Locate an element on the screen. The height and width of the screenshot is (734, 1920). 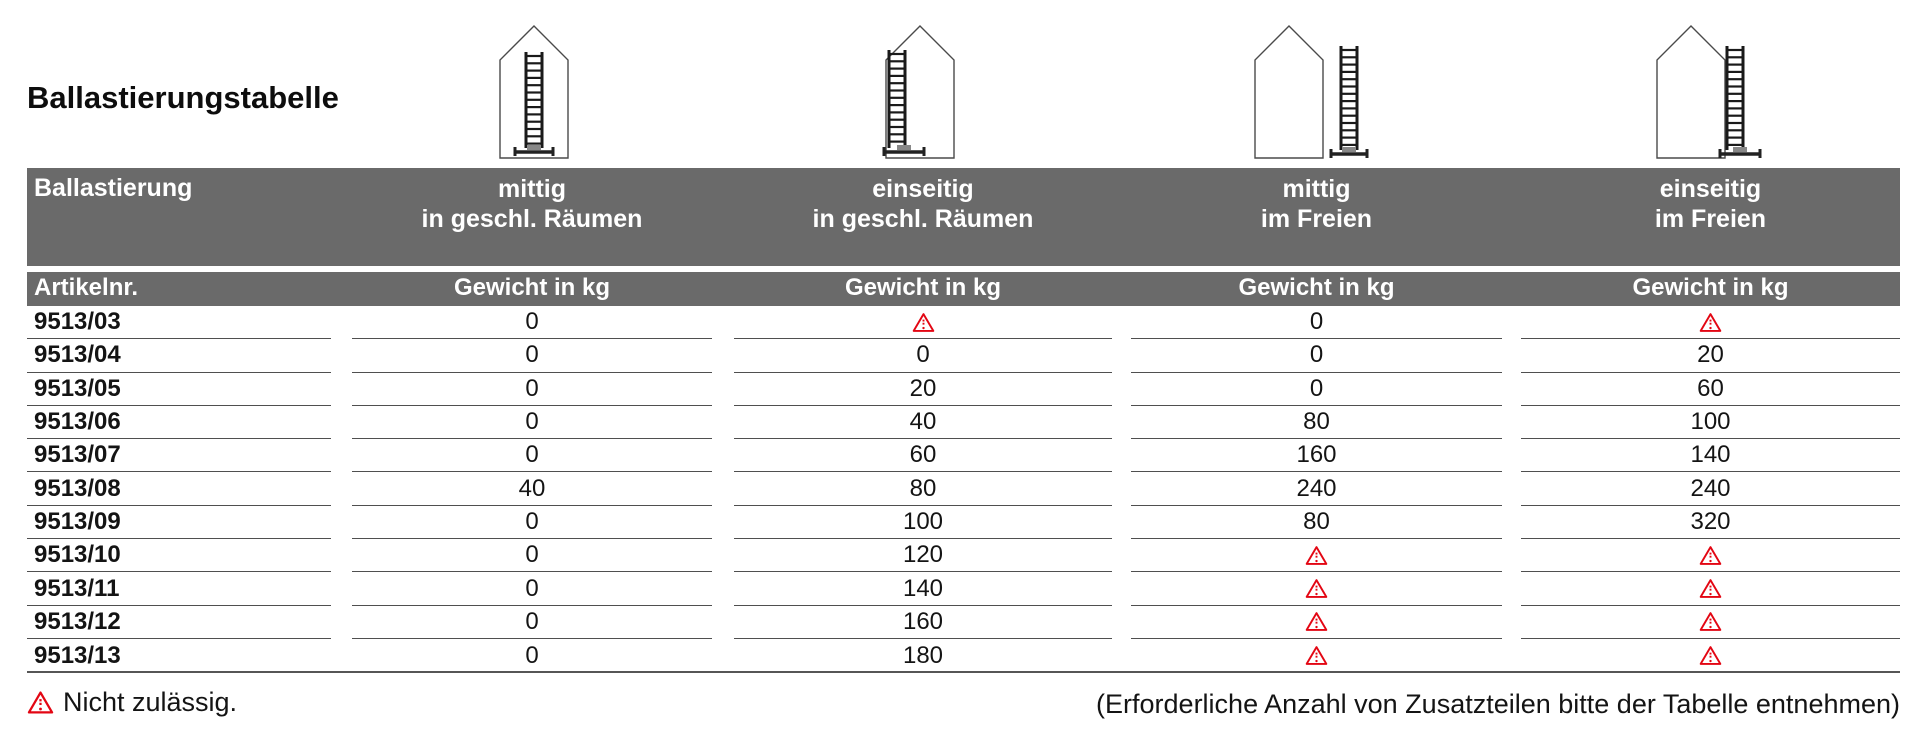
artikelnr-cell: 9513/10 is located at coordinates (179, 556).